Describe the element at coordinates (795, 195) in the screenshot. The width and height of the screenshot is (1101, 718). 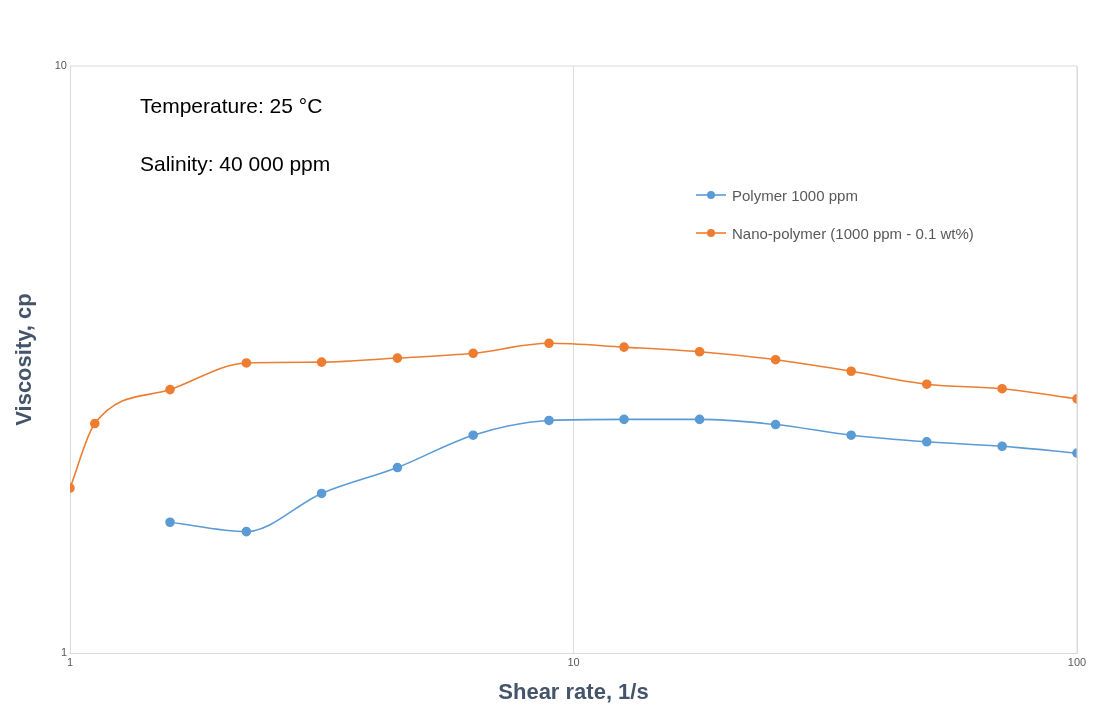
I see `legend-label: Polymer 1000 ppm` at that location.